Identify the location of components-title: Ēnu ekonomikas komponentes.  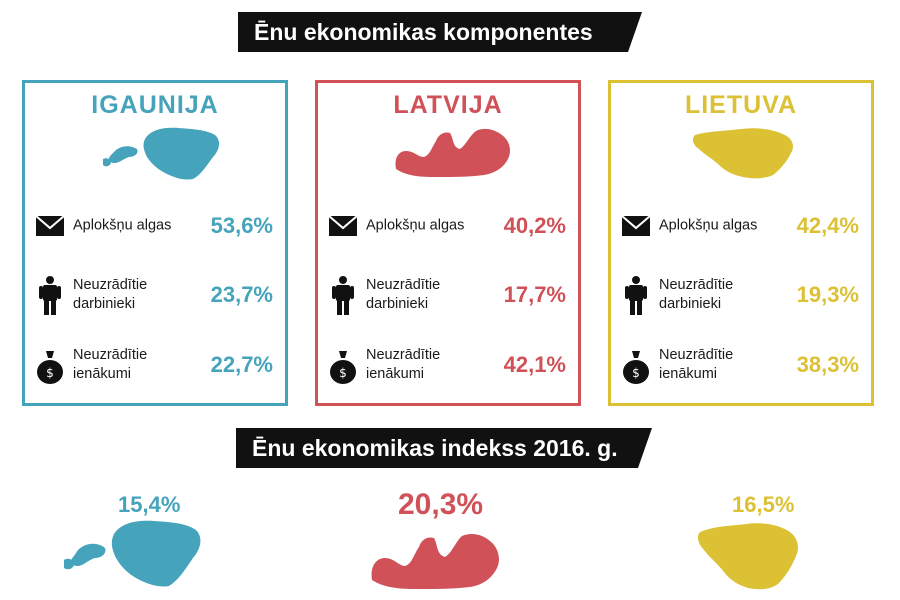
(423, 32).